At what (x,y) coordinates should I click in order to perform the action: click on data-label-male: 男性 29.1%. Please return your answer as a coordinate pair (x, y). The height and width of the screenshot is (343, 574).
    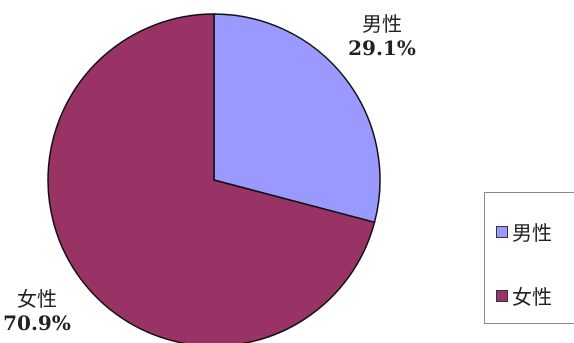
    Looking at the image, I should click on (382, 36).